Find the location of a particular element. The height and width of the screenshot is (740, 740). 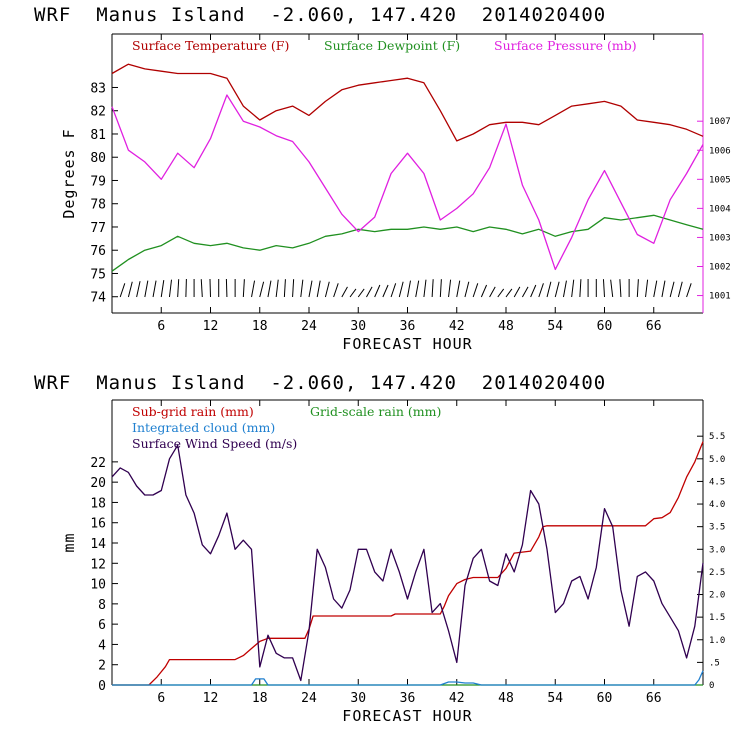

x-tick-label: 36 is located at coordinates (408, 326).